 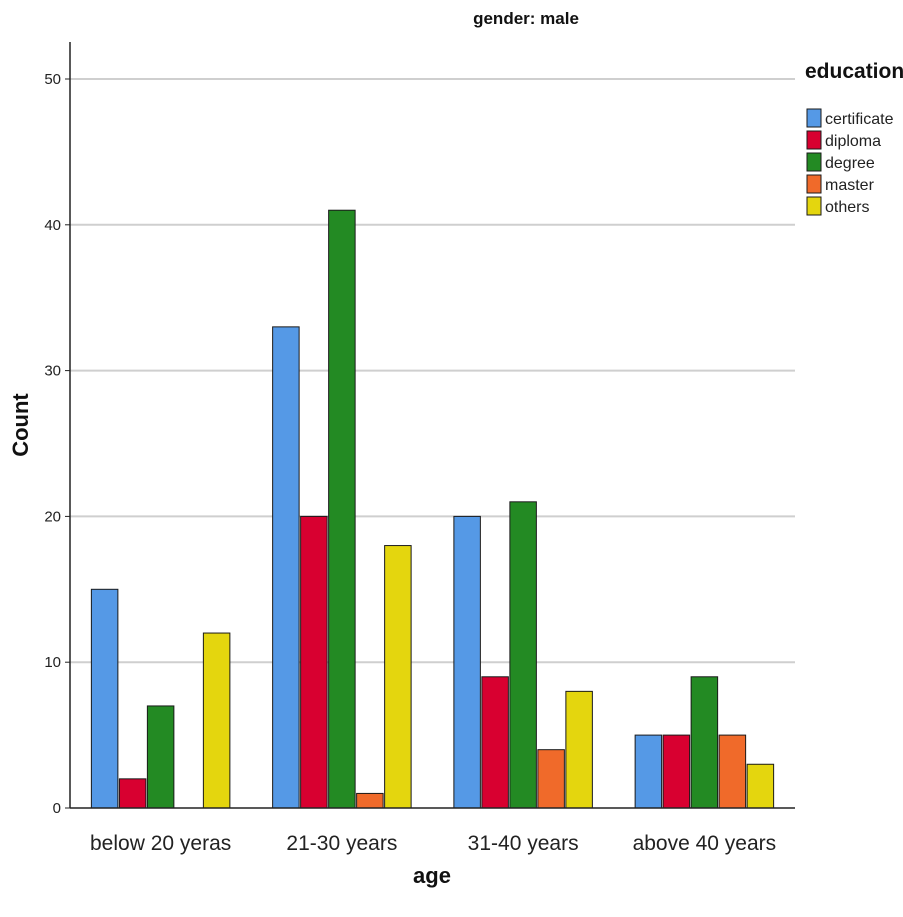 I want to click on x-tick-label: 21-30 years, so click(x=341, y=843).